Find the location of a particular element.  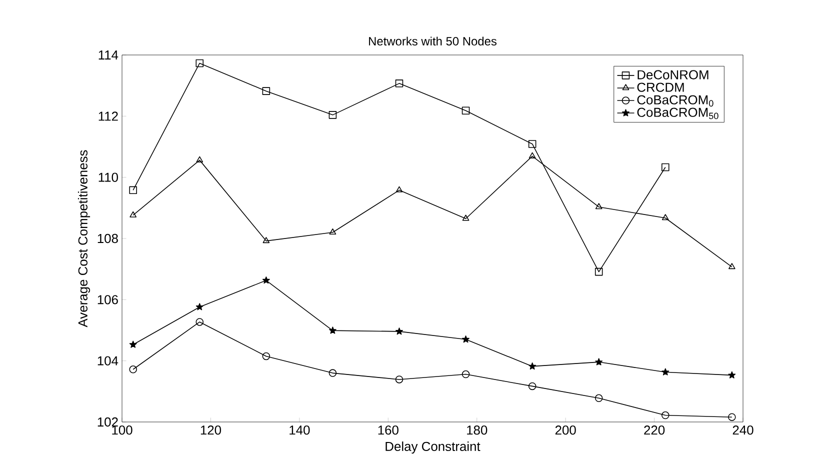

x-tick-label: 220 is located at coordinates (654, 430).